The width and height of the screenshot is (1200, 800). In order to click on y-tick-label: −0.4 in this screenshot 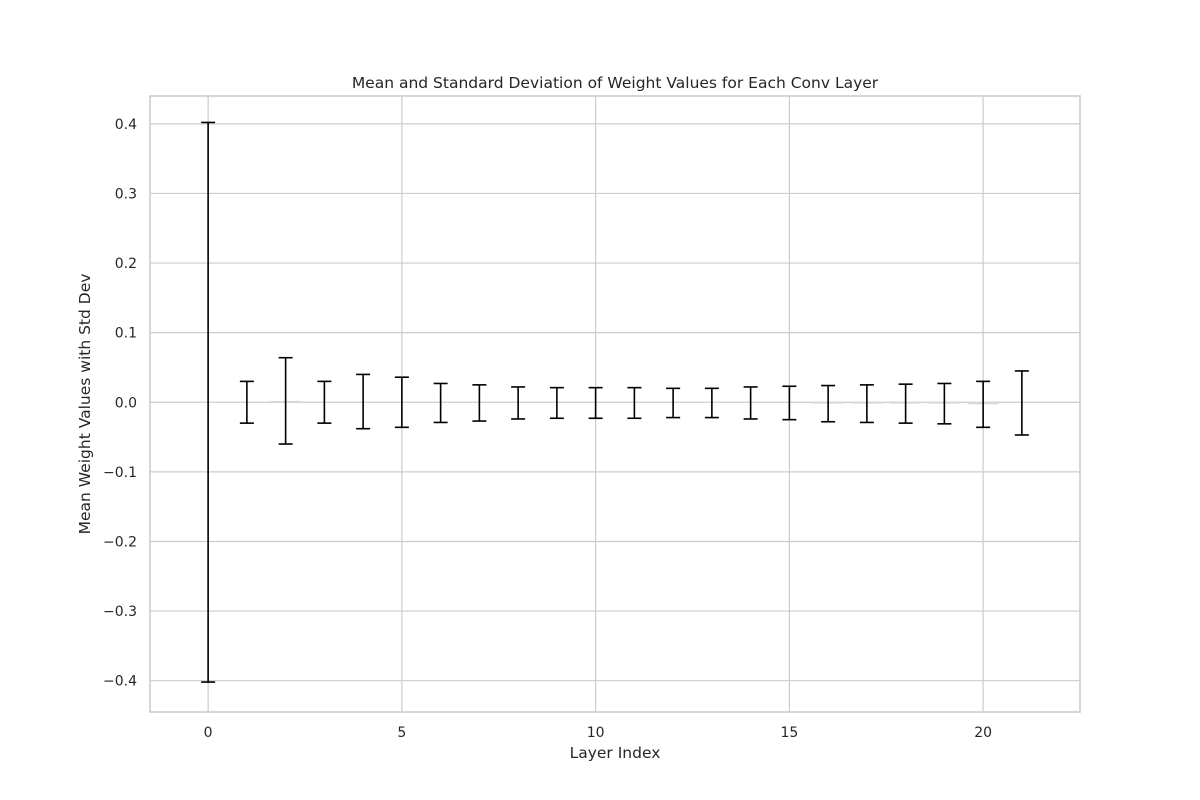, I will do `click(120, 682)`.